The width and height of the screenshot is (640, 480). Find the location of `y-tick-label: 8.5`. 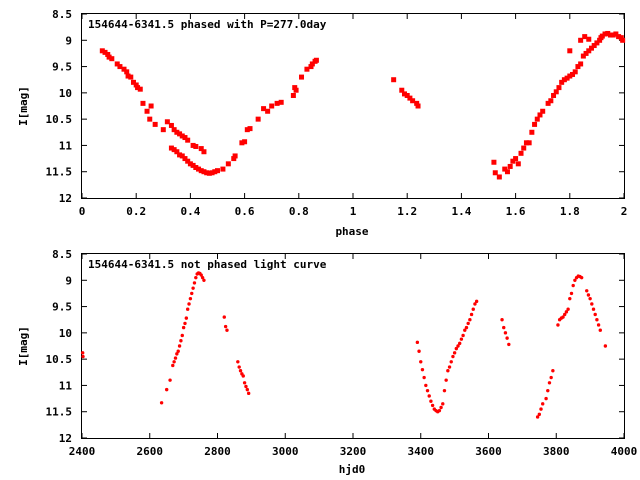

y-tick-label: 8.5 is located at coordinates (62, 254).